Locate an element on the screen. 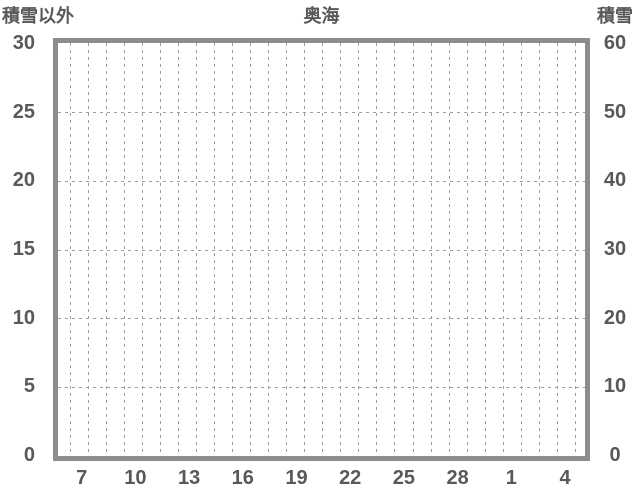 This screenshot has height=501, width=636. left-axis-tick-label: 25 is located at coordinates (23, 111).